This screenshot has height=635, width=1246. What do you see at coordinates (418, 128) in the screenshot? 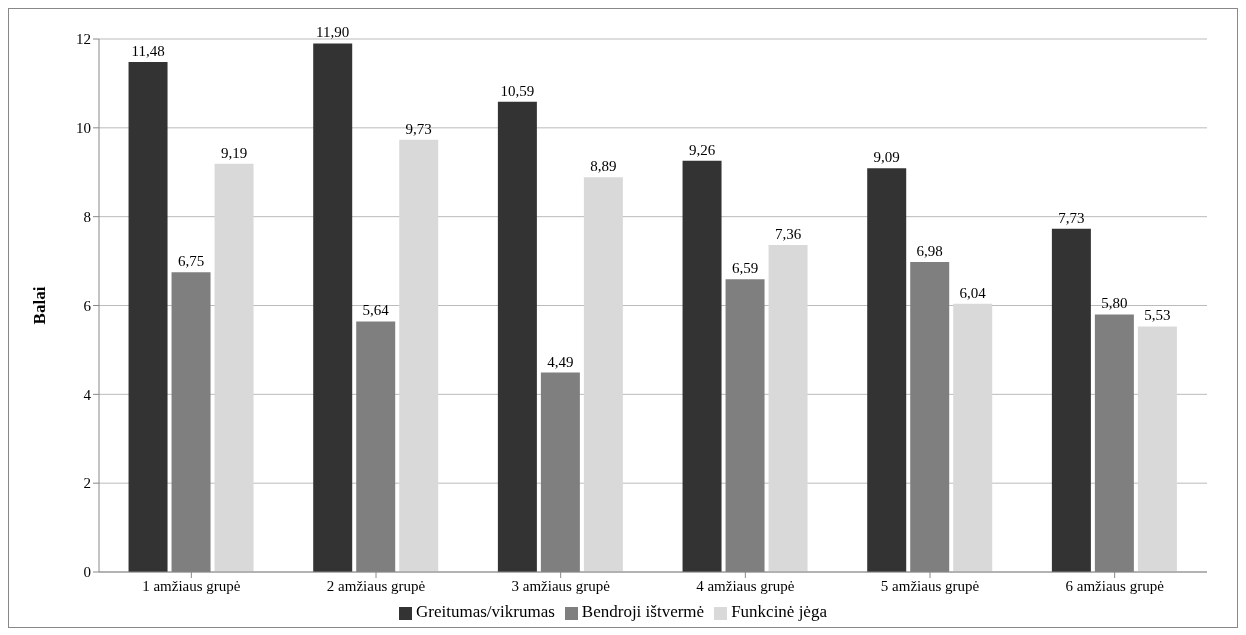
I see `data-label: 9,73` at bounding box center [418, 128].